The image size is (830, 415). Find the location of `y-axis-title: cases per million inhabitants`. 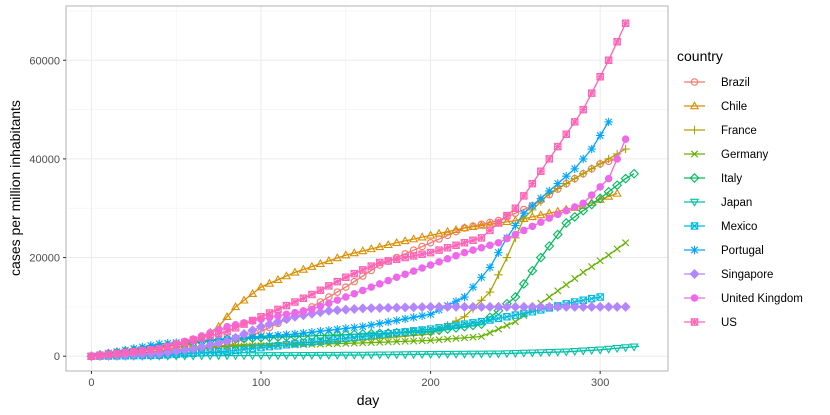

y-axis-title: cases per million inhabitants is located at coordinates (15, 188).